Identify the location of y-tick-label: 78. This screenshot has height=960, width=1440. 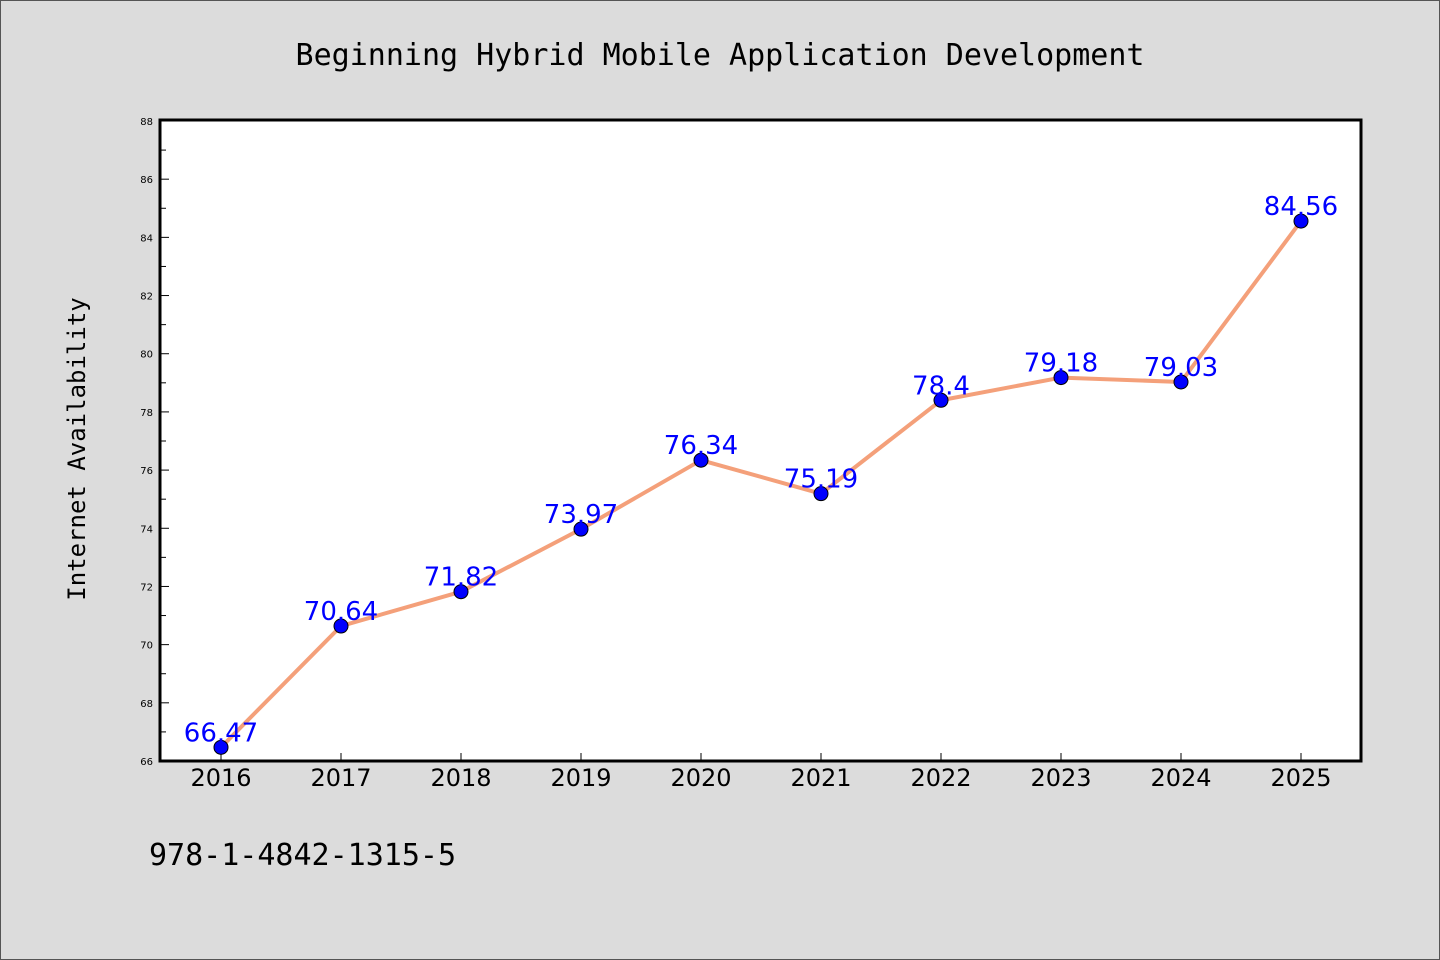
(146, 413).